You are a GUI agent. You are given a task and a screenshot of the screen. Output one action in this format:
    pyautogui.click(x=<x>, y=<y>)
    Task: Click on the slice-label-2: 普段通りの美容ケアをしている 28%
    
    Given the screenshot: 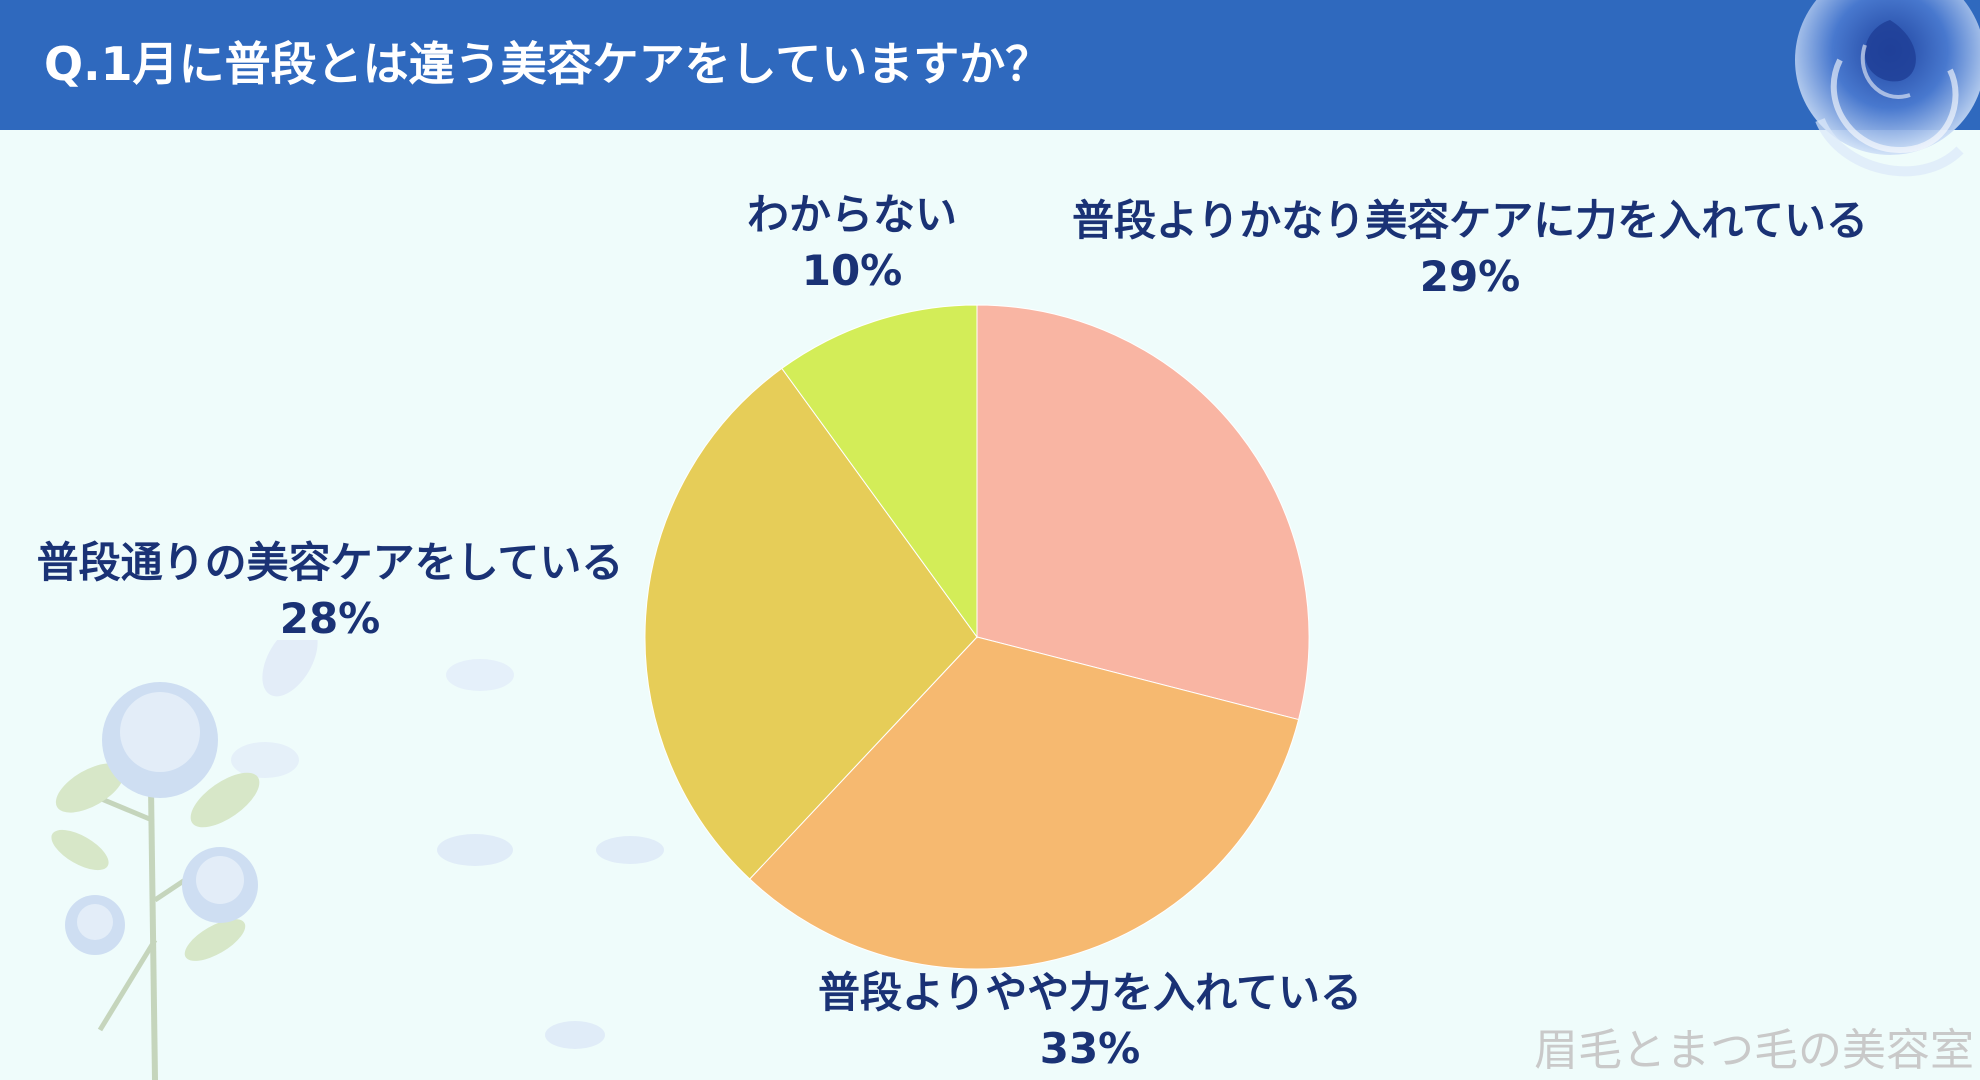 What is the action you would take?
    pyautogui.click(x=330, y=591)
    